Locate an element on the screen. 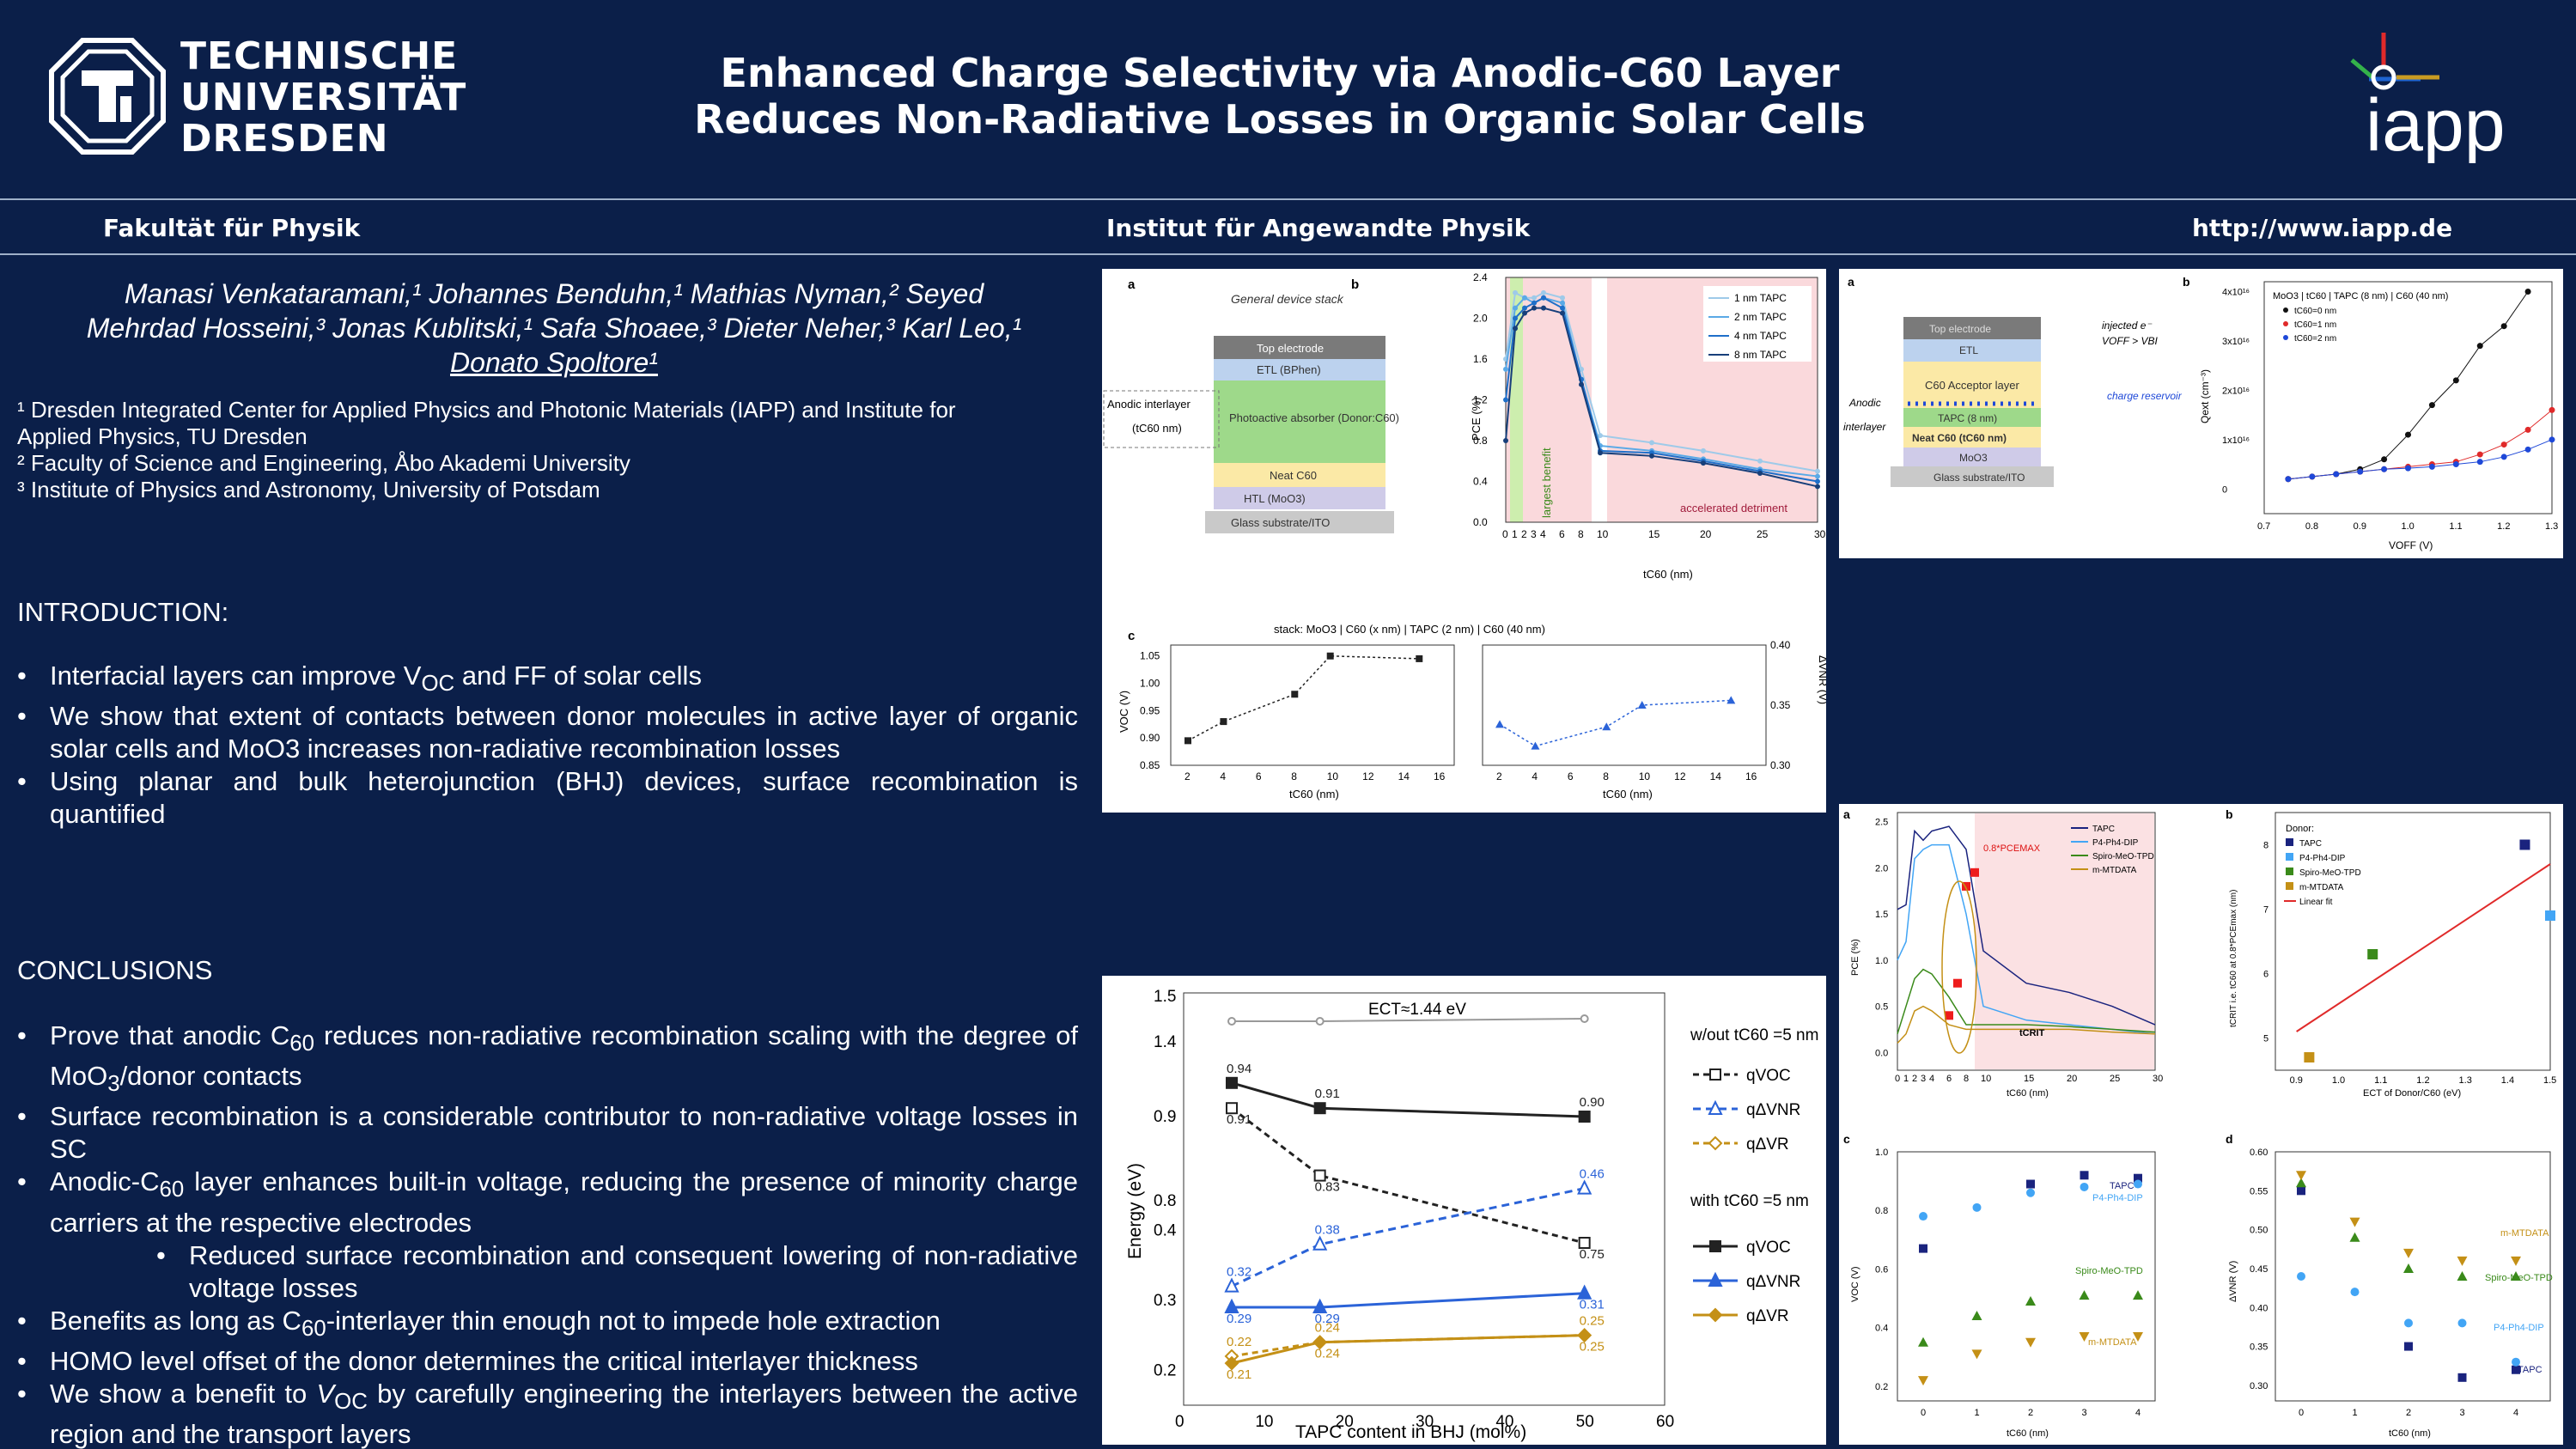 Image resolution: width=2576 pixels, height=1449 pixels. y-tick-label: 1.05 is located at coordinates (1150, 656).